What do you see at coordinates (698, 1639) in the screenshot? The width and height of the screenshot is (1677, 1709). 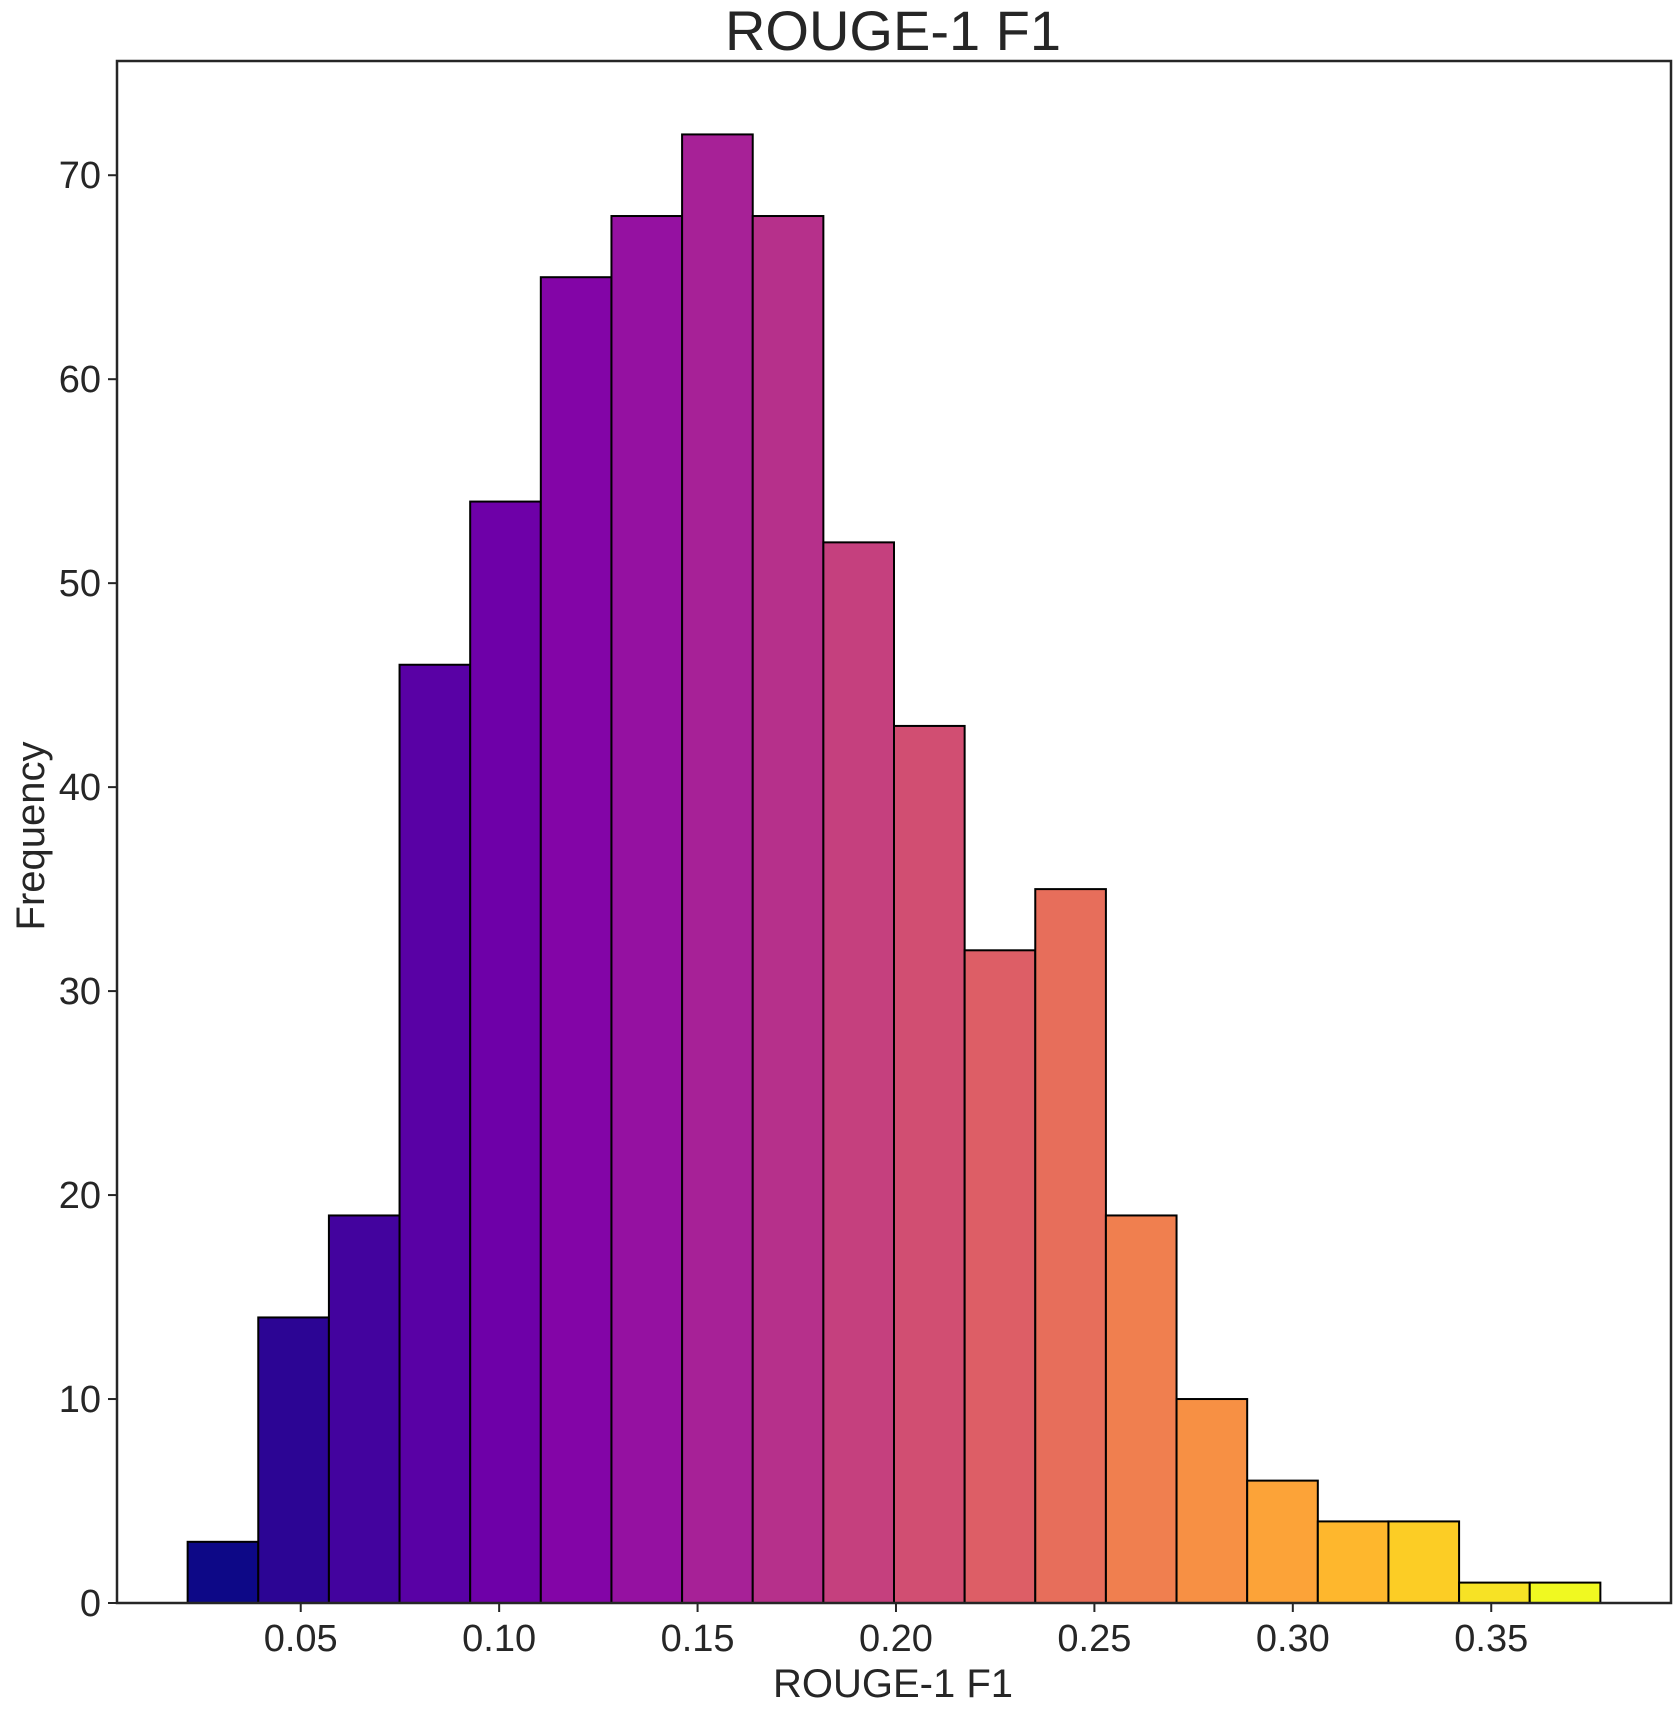 I see `x-tick-label: 0.15` at bounding box center [698, 1639].